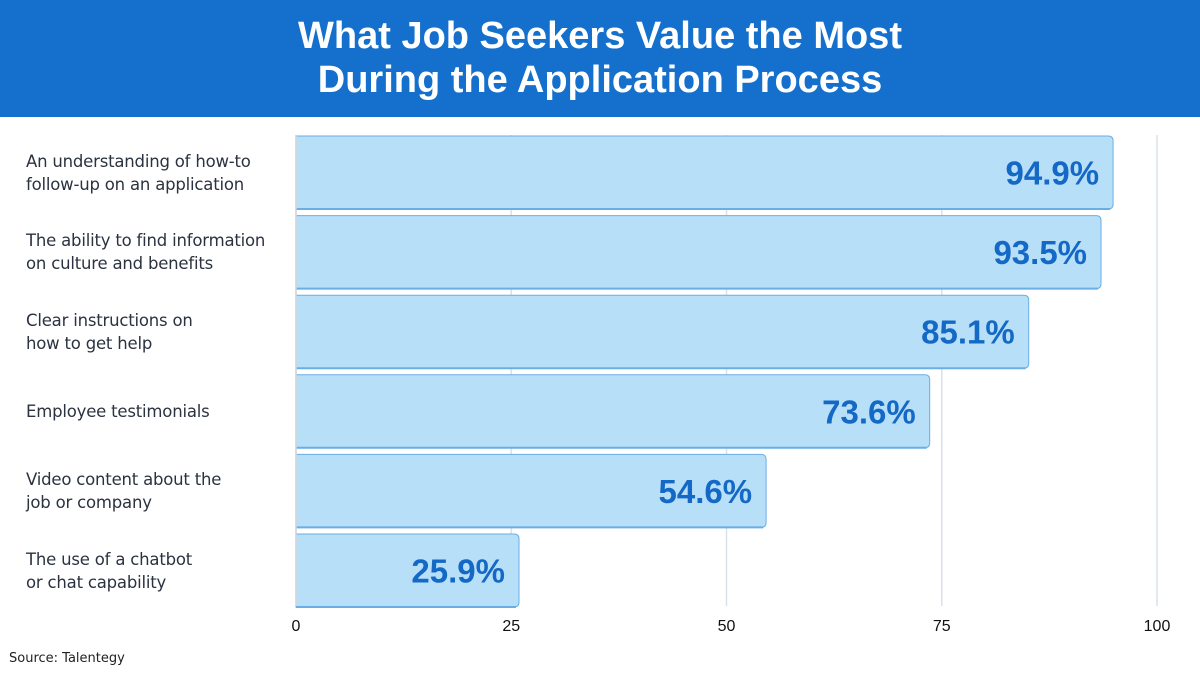 This screenshot has width=1200, height=675. What do you see at coordinates (727, 626) in the screenshot?
I see `x-tick-label: 50` at bounding box center [727, 626].